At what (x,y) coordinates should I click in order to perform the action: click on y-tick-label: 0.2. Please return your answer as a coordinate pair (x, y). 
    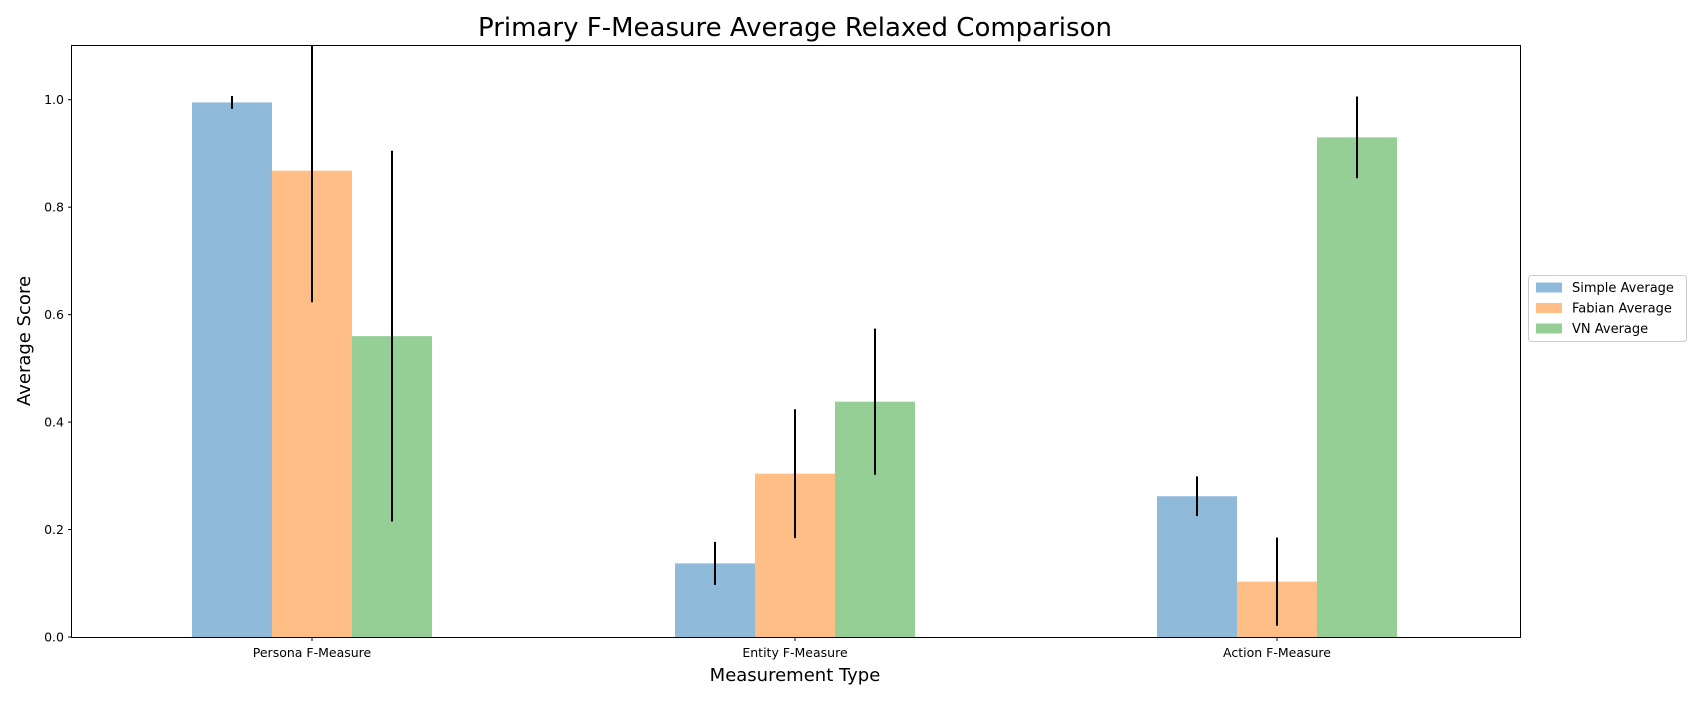
    Looking at the image, I should click on (54, 529).